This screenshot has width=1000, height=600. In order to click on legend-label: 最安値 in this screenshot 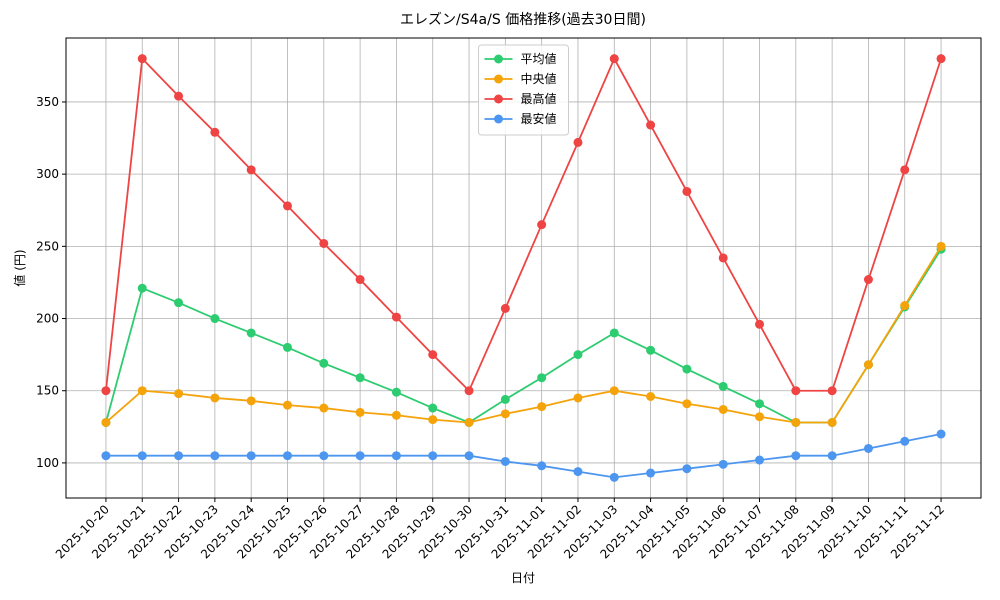, I will do `click(539, 118)`.